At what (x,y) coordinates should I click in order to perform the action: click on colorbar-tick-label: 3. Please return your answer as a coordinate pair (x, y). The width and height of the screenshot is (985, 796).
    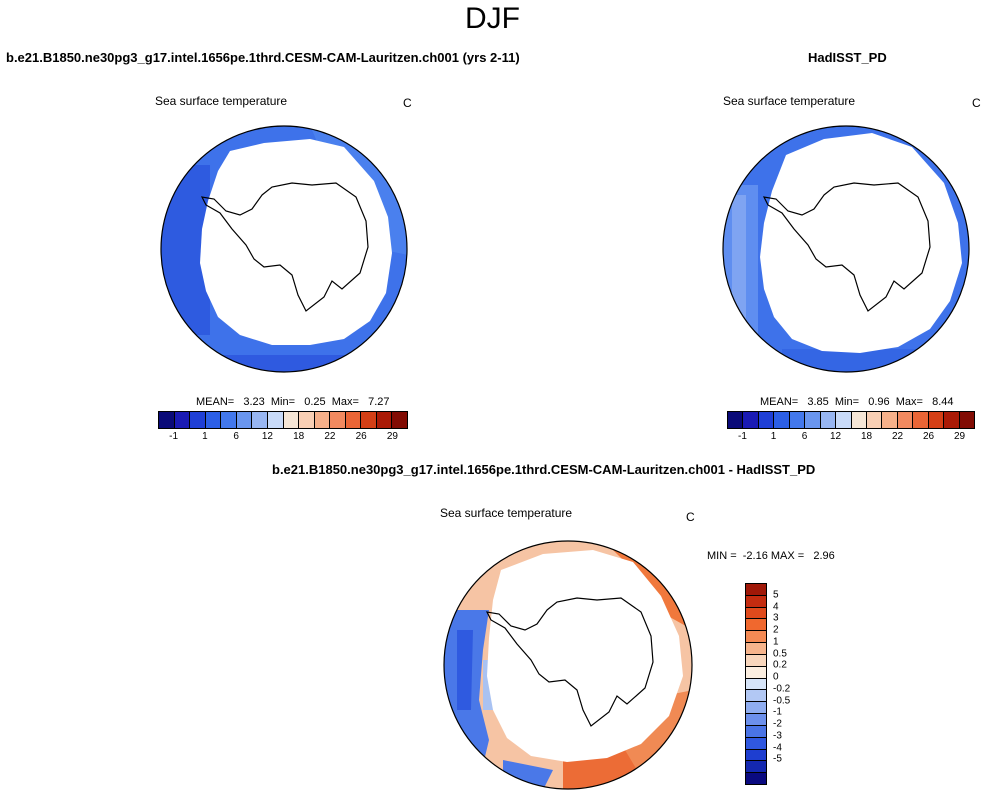
    Looking at the image, I should click on (776, 618).